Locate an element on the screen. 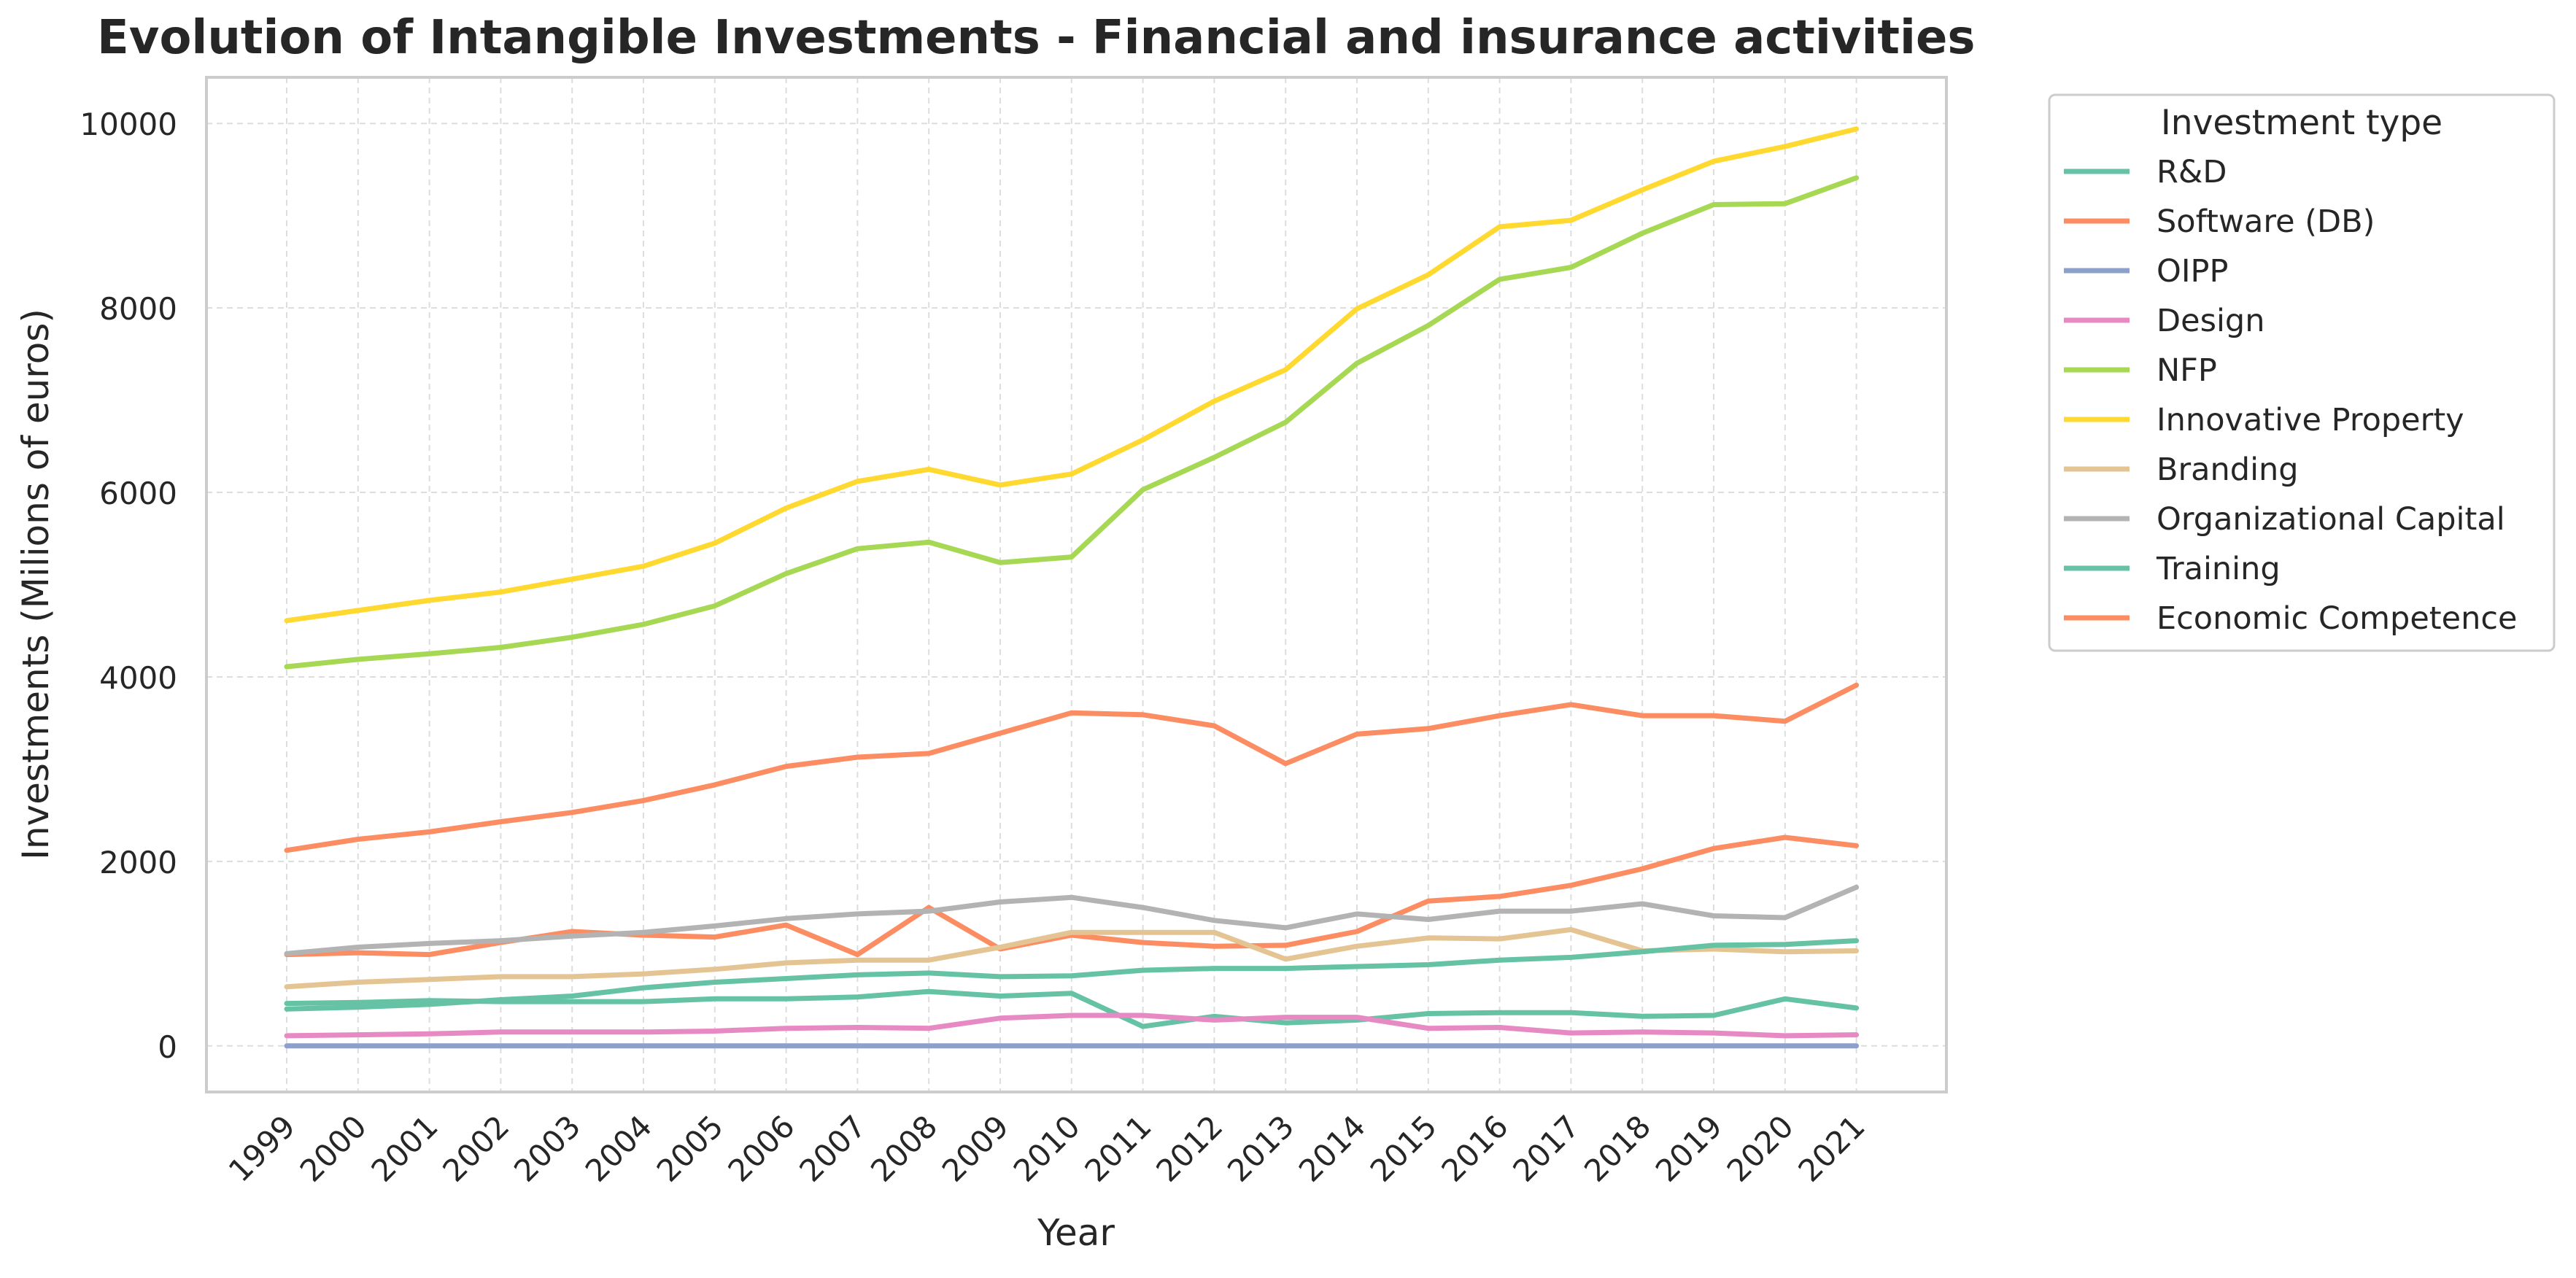 This screenshot has height=1278, width=2576. y-tick-label: 2000 is located at coordinates (138, 863).